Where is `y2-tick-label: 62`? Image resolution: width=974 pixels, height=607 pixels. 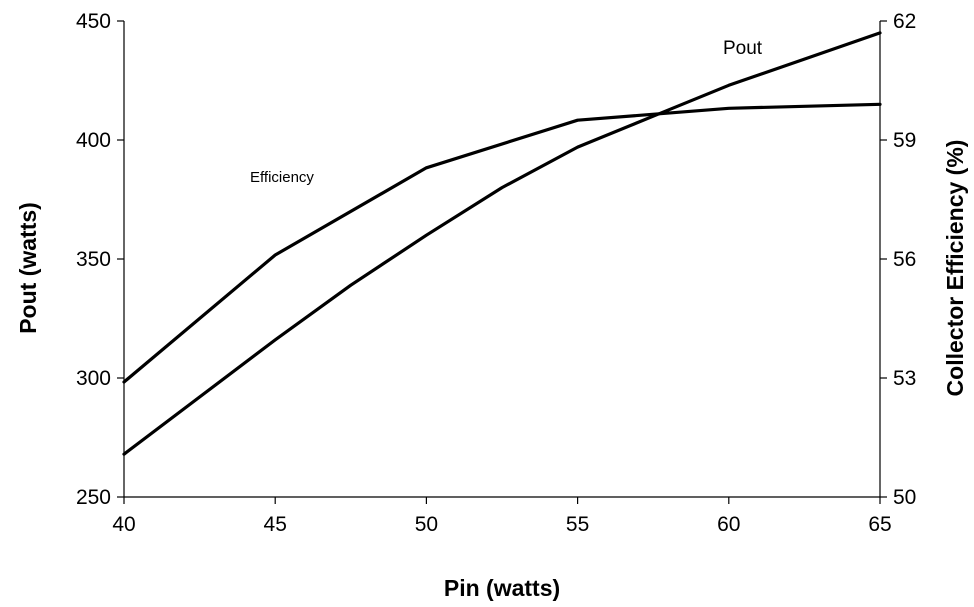
y2-tick-label: 62 is located at coordinates (904, 21).